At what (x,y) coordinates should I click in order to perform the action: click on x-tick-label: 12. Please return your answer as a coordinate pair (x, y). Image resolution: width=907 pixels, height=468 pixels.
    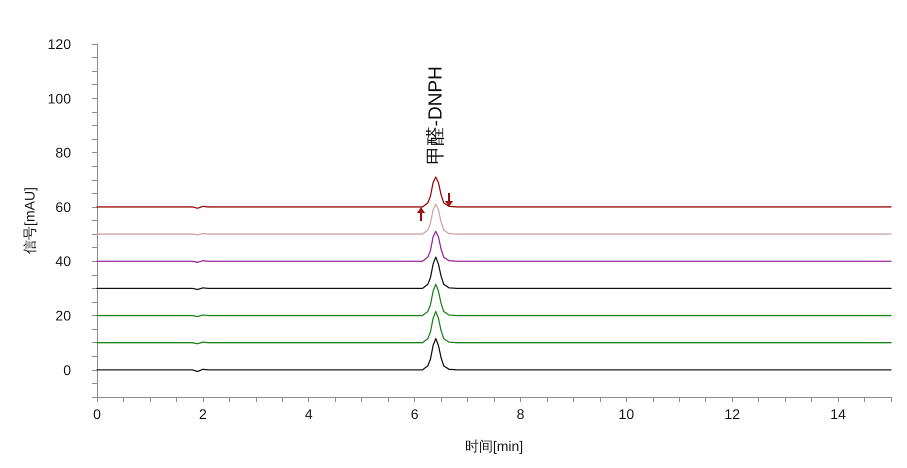
    Looking at the image, I should click on (732, 414).